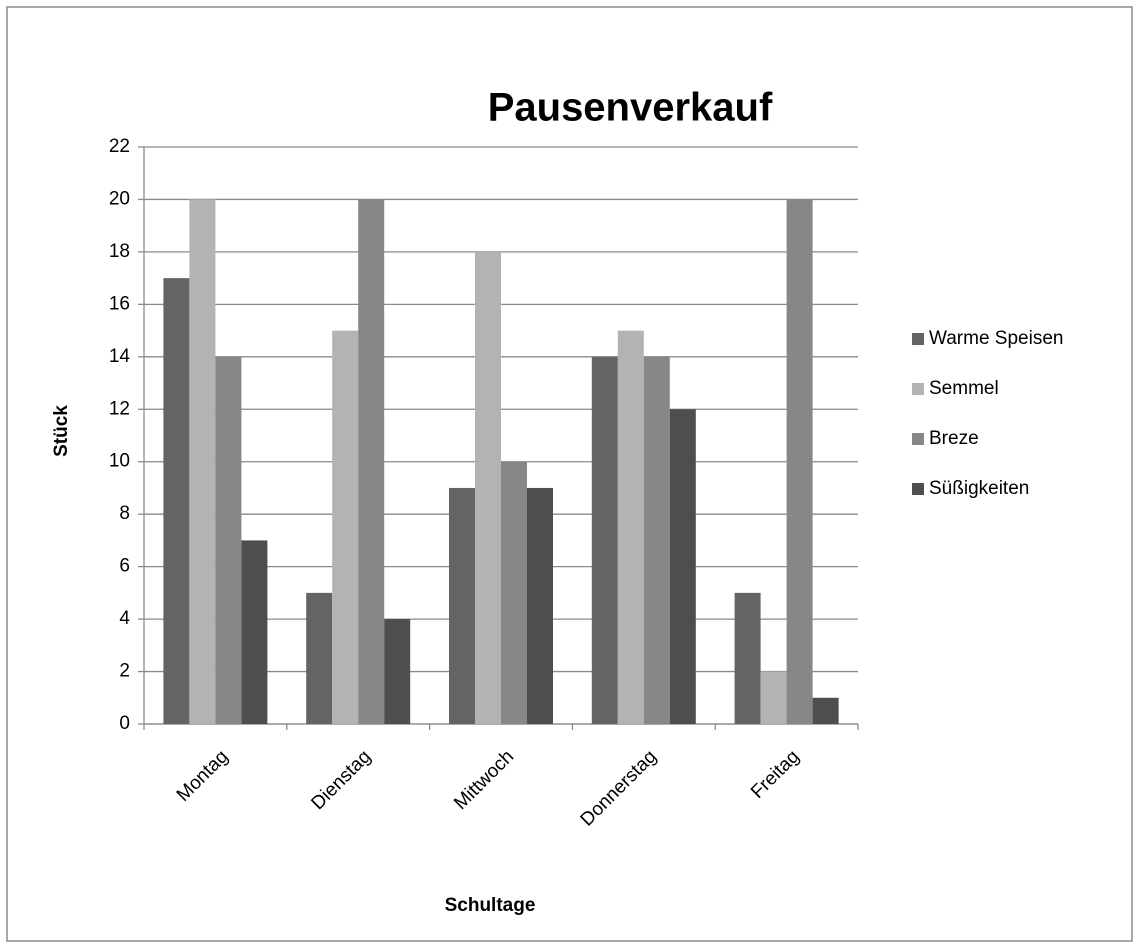 Image resolution: width=1139 pixels, height=948 pixels. Describe the element at coordinates (996, 338) in the screenshot. I see `legend-label: Warme Speisen` at that location.